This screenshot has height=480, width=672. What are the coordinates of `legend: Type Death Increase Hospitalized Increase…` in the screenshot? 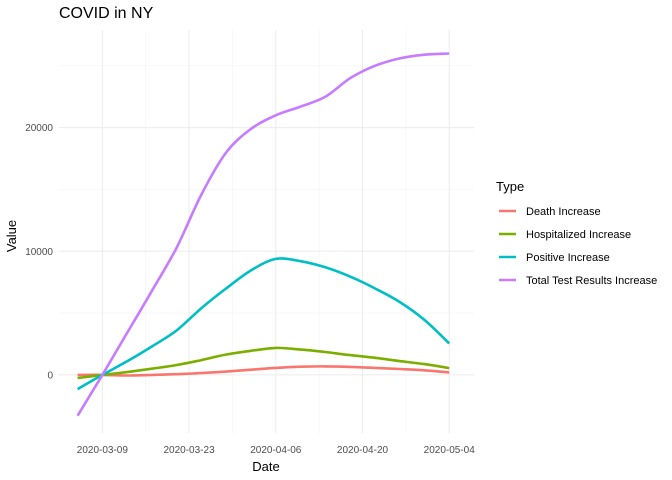 It's located at (576, 233).